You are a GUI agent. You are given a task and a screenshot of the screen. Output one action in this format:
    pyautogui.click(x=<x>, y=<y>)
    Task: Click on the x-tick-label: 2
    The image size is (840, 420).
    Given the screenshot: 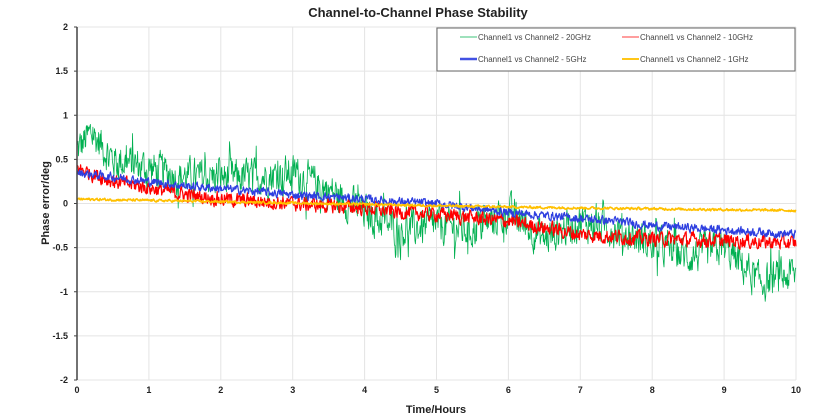 What is the action you would take?
    pyautogui.click(x=220, y=390)
    